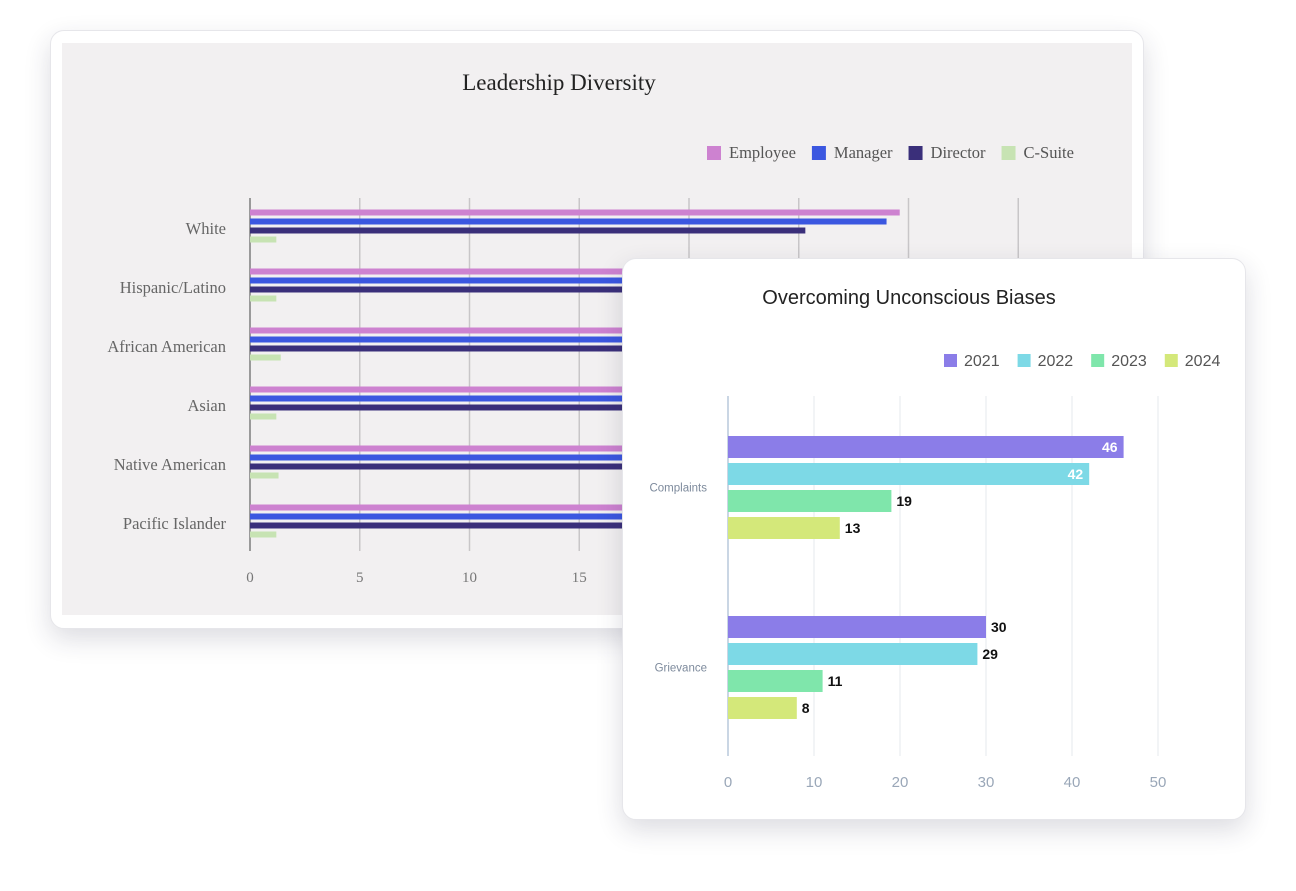 Image resolution: width=1296 pixels, height=891 pixels. What do you see at coordinates (459, 348) in the screenshot?
I see `bar-director-african-american` at bounding box center [459, 348].